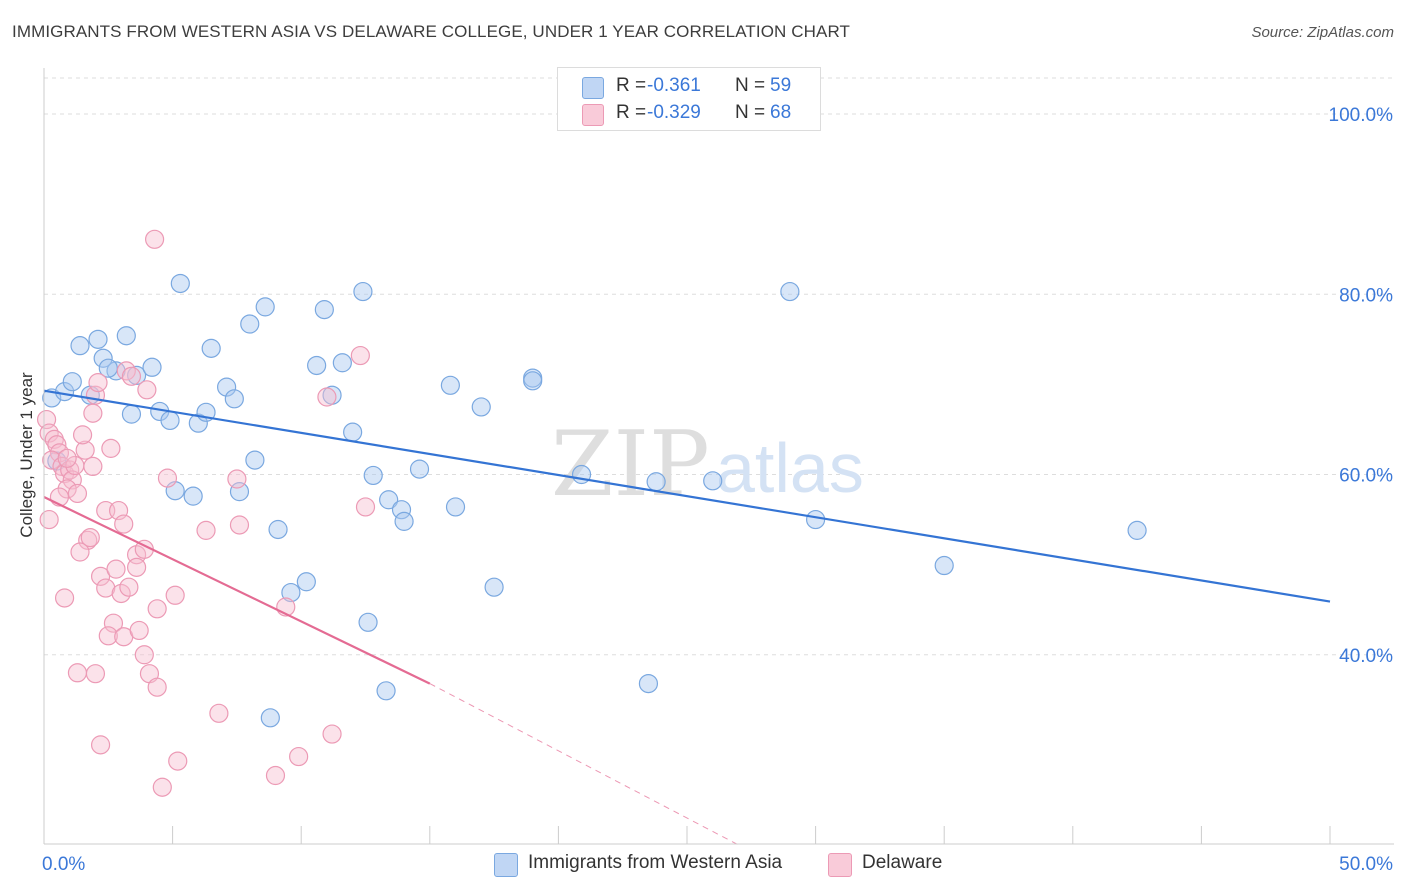  Describe the element at coordinates (674, 112) in the screenshot. I see `r-value: -0.329` at that location.